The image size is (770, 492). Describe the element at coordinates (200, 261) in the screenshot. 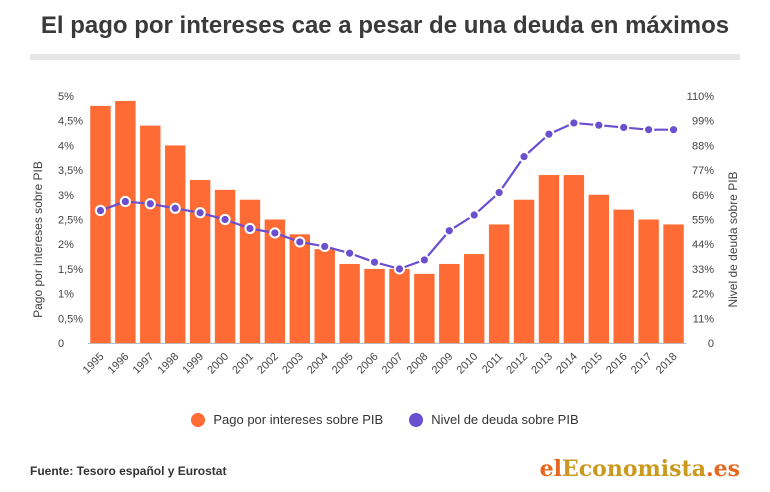

I see `bar-1999` at that location.